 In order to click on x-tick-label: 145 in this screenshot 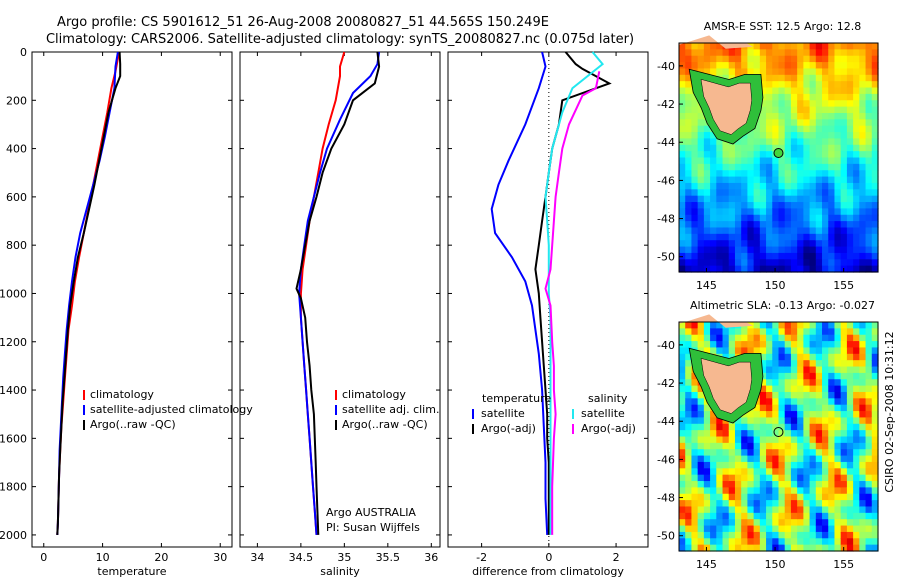, I will do `click(706, 285)`.